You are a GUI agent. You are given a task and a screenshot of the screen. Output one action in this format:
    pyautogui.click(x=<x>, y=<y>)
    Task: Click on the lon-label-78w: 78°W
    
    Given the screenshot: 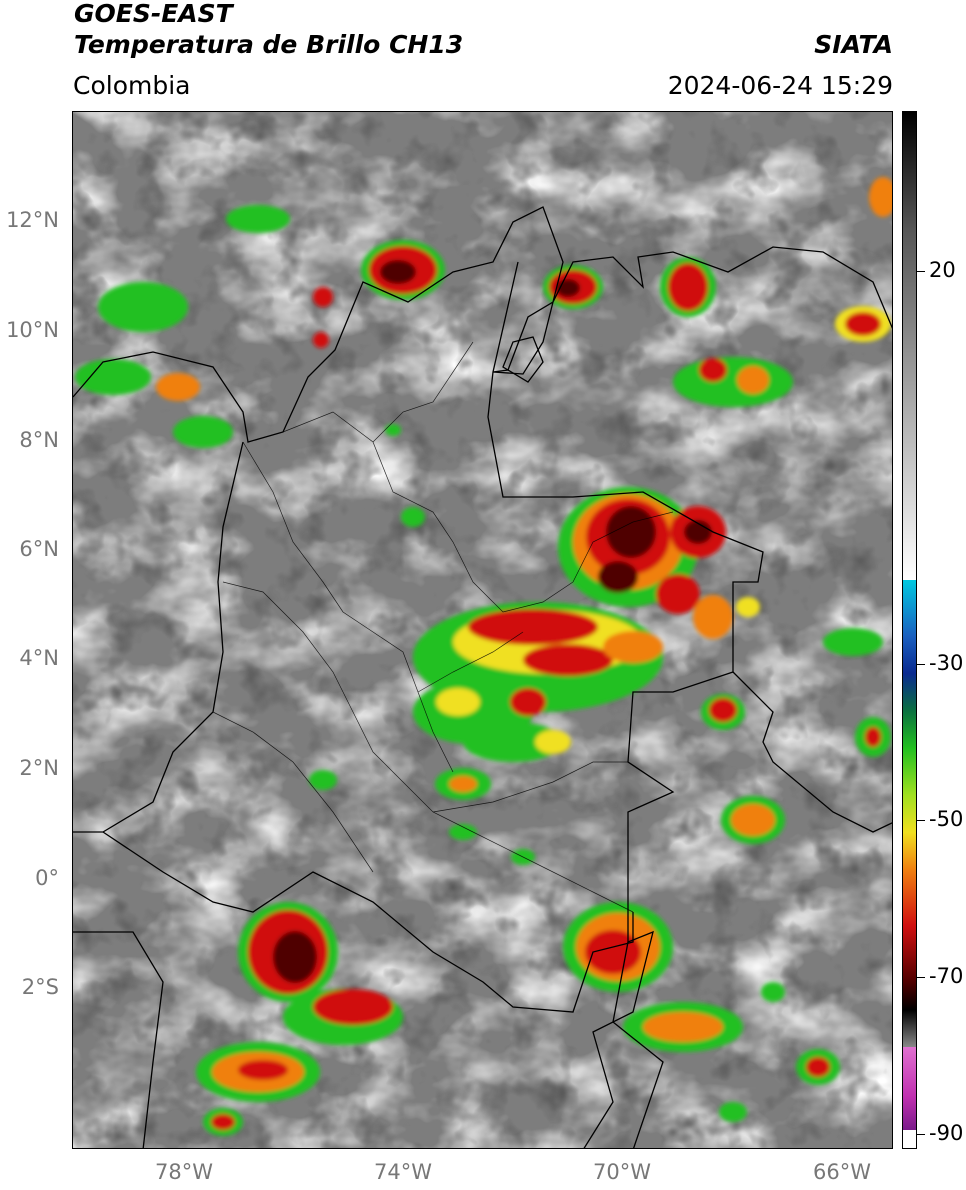 What is the action you would take?
    pyautogui.click(x=184, y=1172)
    